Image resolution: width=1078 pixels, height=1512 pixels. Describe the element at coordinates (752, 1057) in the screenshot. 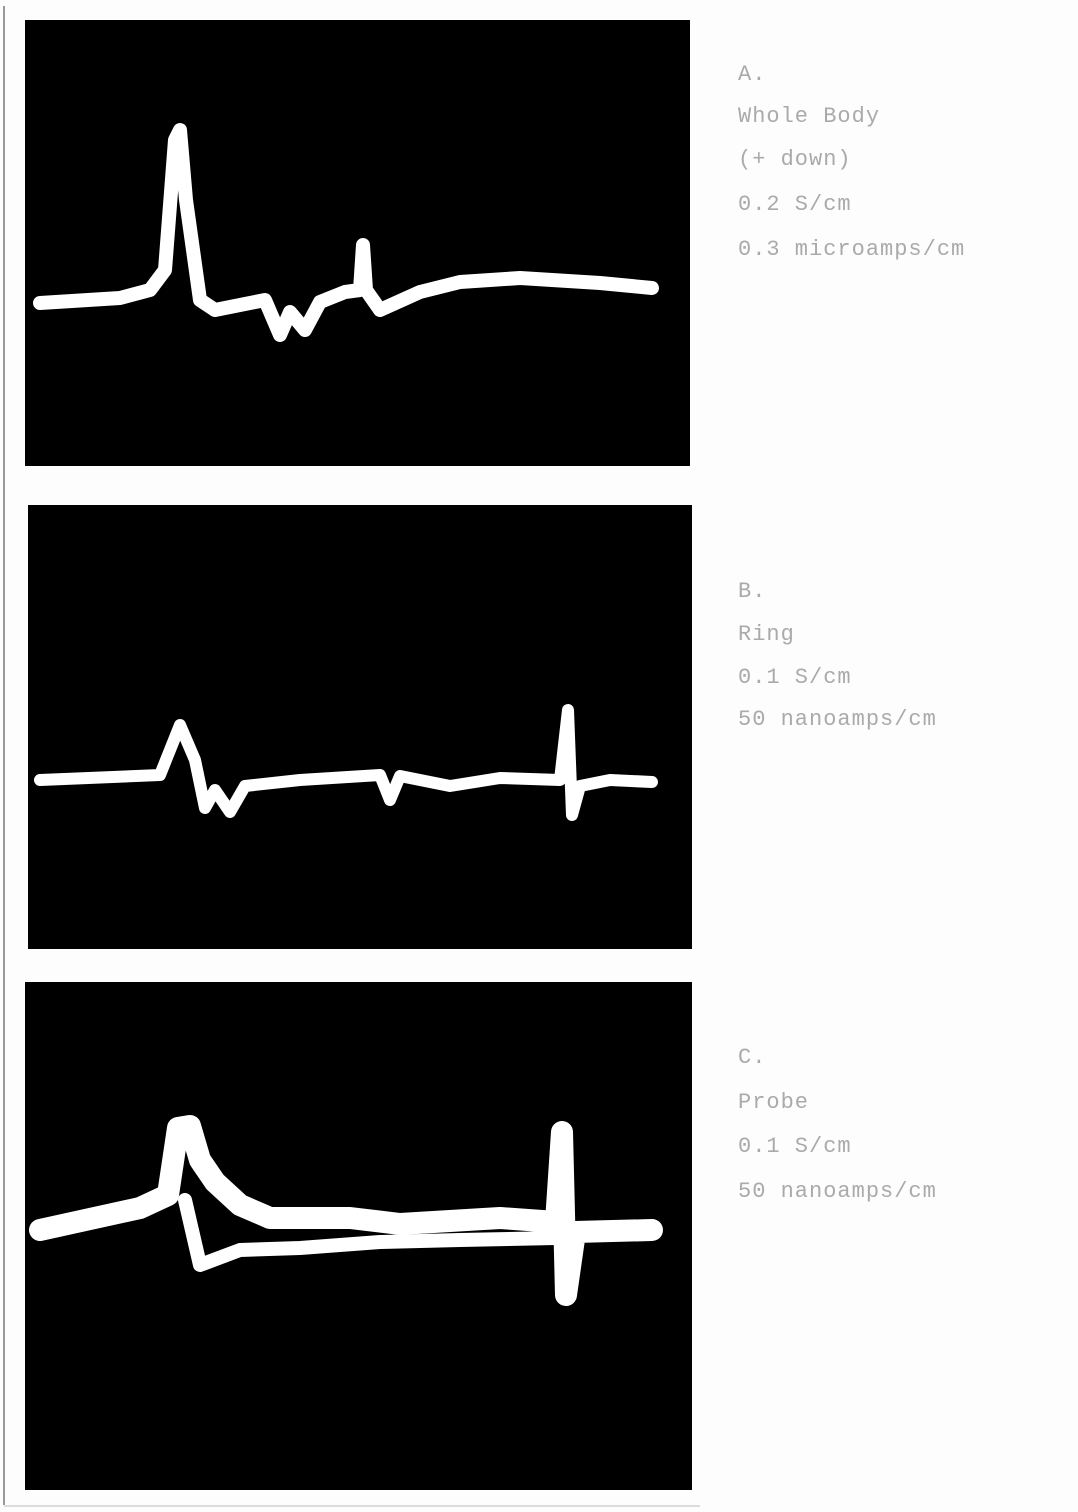

I see `panel-letter: C.` at that location.